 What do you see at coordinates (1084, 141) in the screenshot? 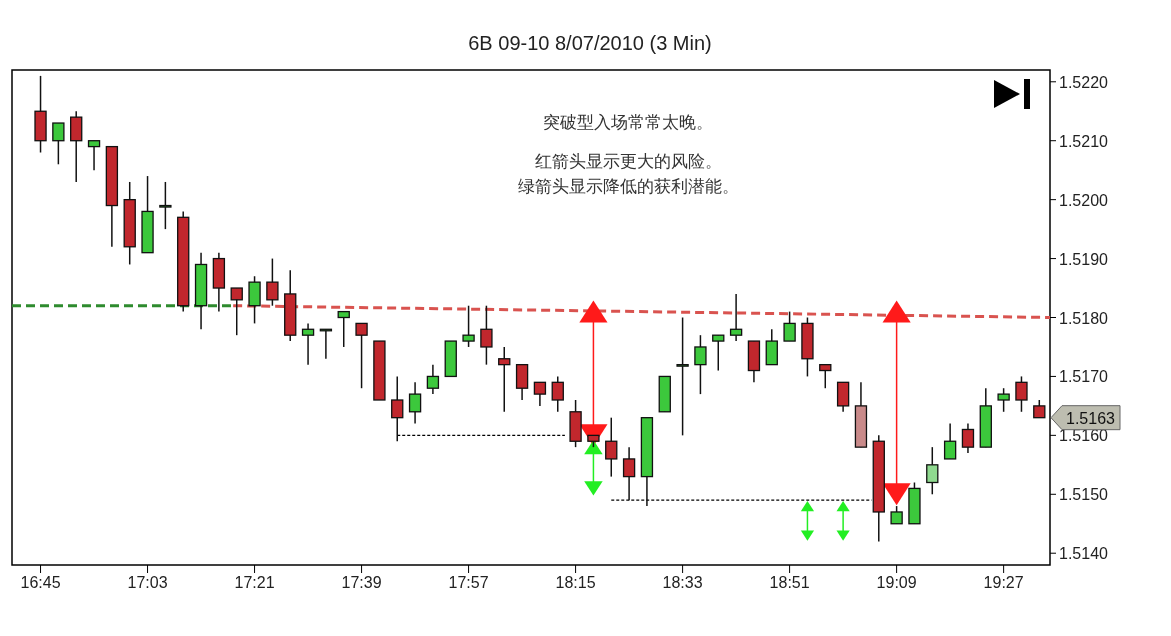
I see `y-tick-label: 1.5210` at bounding box center [1084, 141].